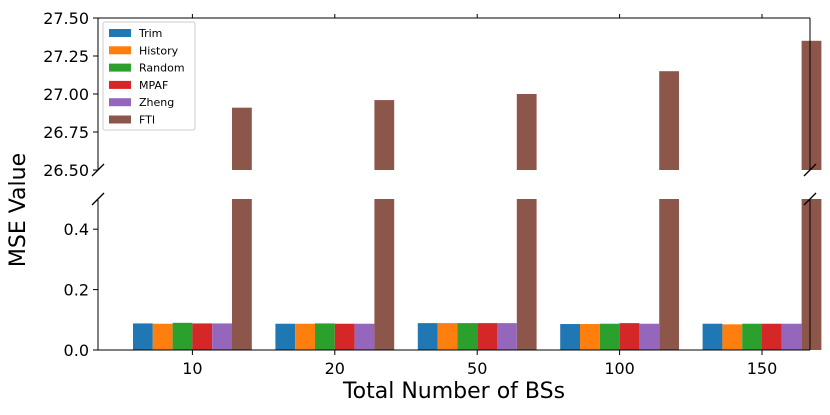 This screenshot has height=415, width=830. What do you see at coordinates (159, 50) in the screenshot?
I see `legend-label-history: History` at bounding box center [159, 50].